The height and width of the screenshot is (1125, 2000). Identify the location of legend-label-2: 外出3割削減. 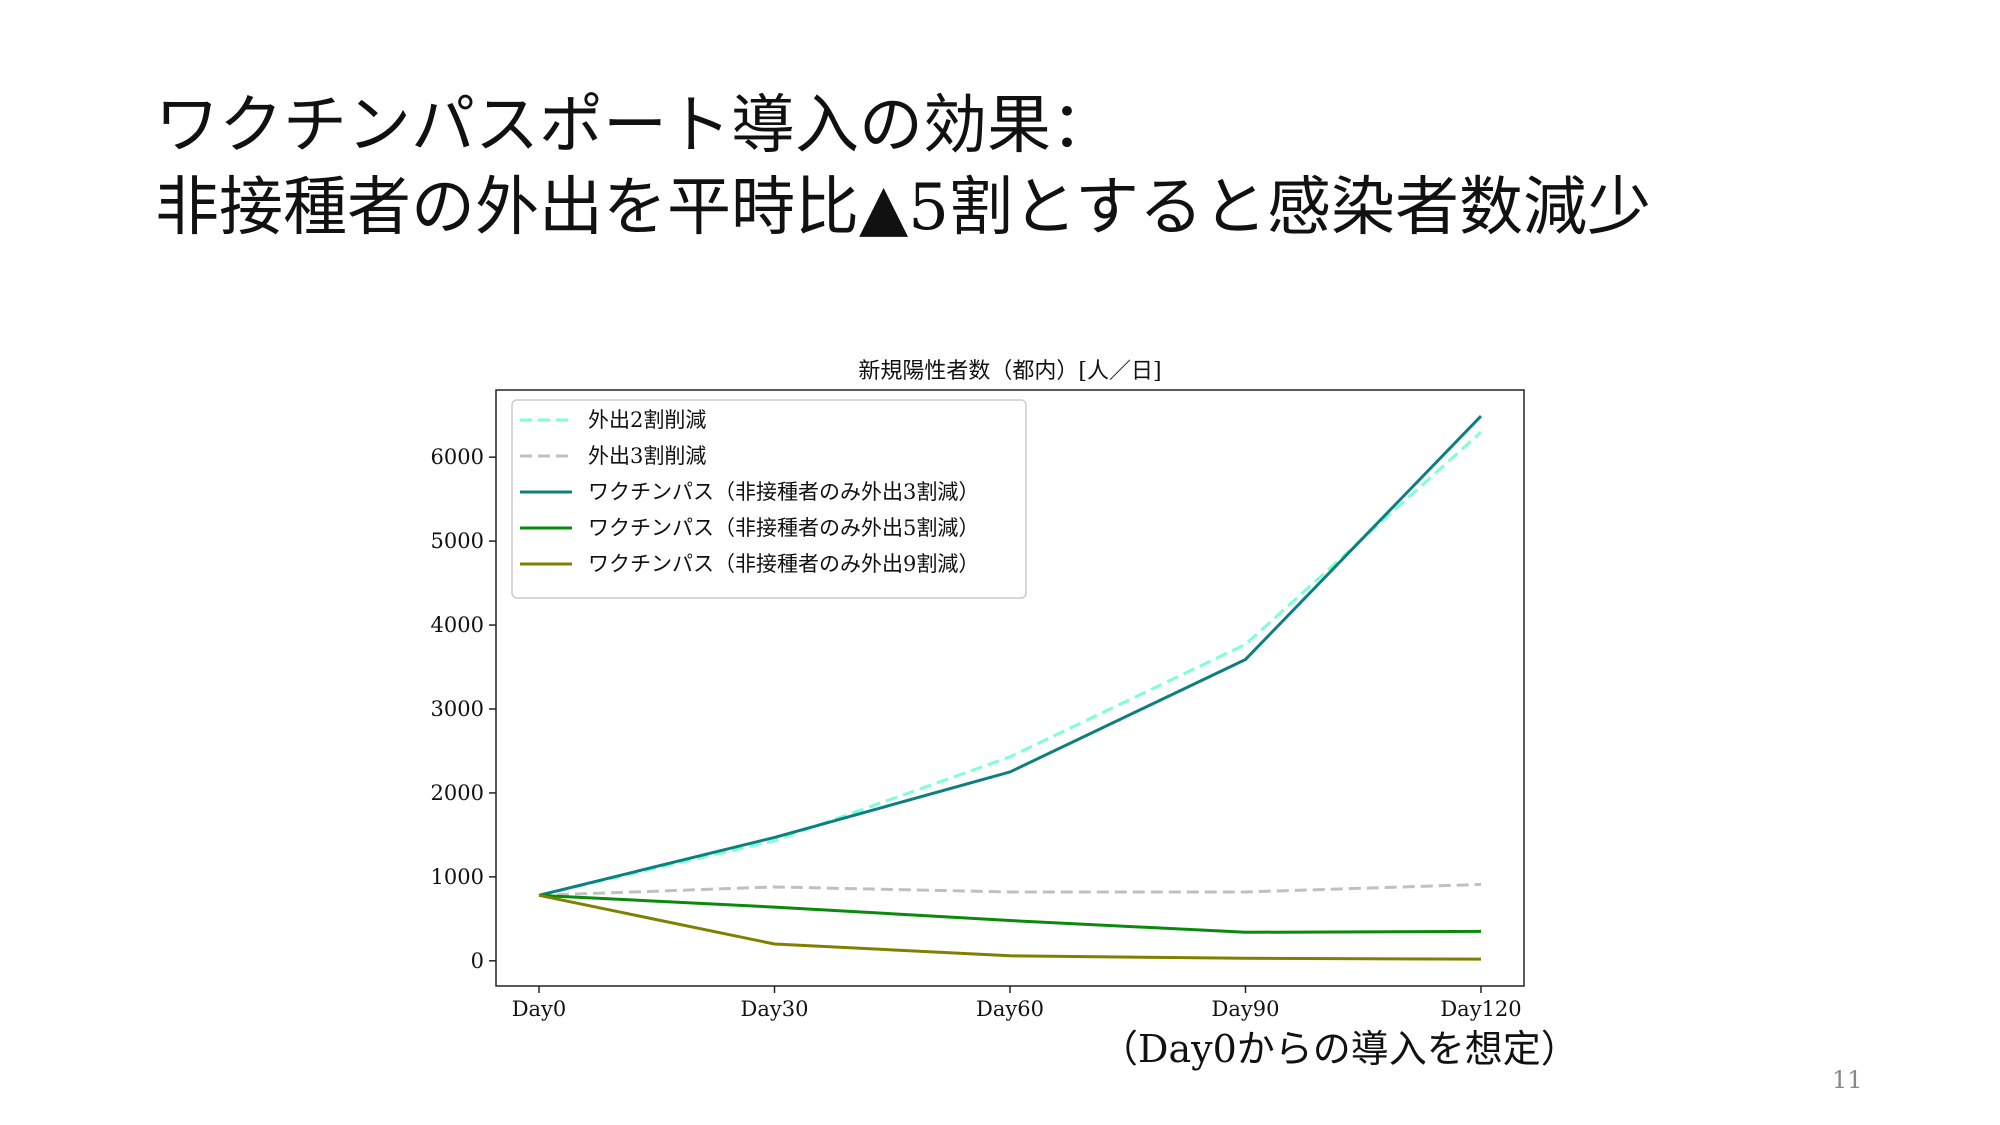
(647, 456).